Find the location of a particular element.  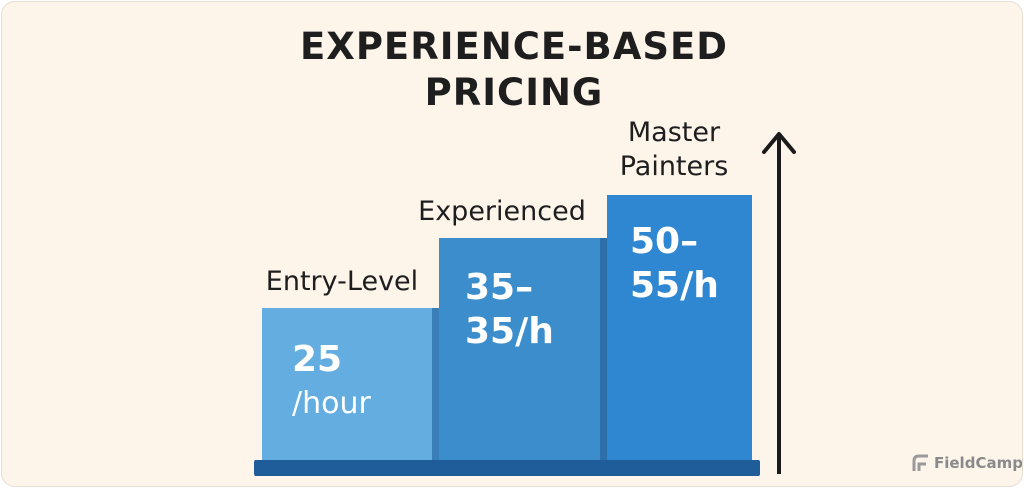

price-line: 35– is located at coordinates (499, 287).